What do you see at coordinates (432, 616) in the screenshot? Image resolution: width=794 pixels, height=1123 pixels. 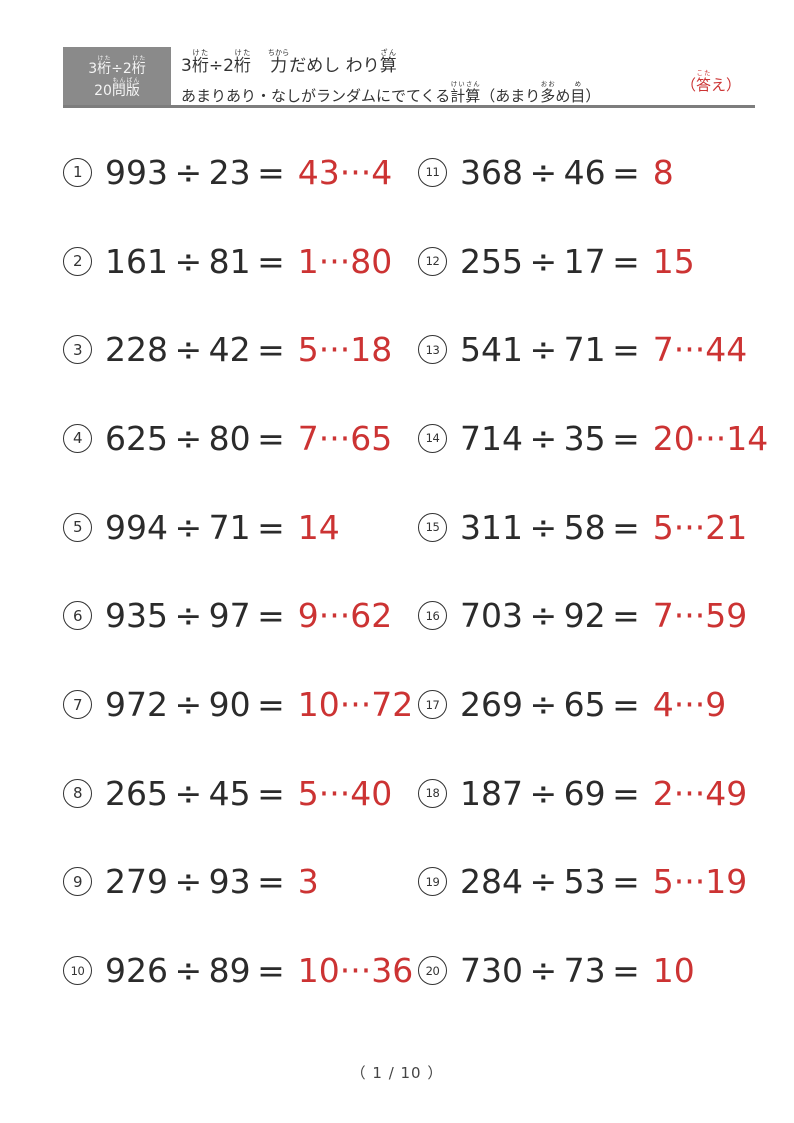 I see `problem-number: 16` at bounding box center [432, 616].